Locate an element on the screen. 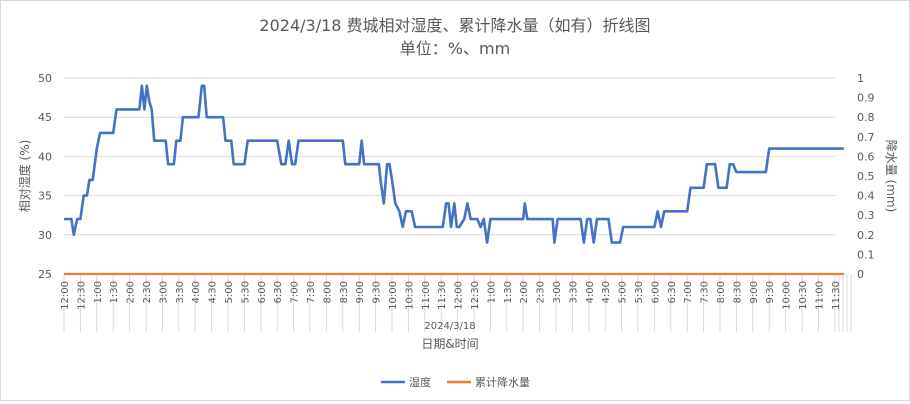 The height and width of the screenshot is (404, 910). legend-item-humidity: 湿度 is located at coordinates (406, 382).